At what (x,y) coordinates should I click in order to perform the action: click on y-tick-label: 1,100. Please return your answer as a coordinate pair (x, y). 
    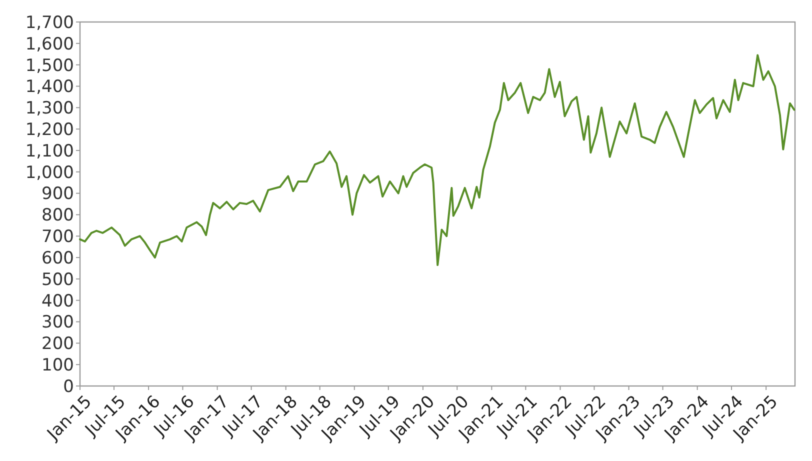
    Looking at the image, I should click on (49, 151).